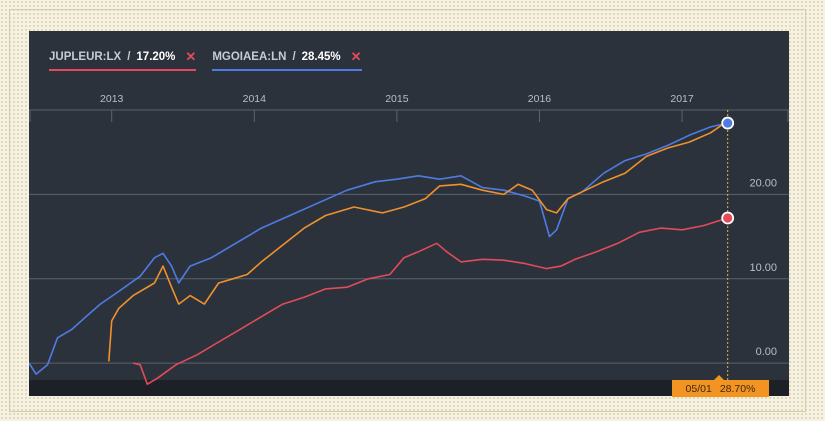 This screenshot has width=825, height=421. Describe the element at coordinates (397, 99) in the screenshot. I see `x-tick-label: 2015` at that location.